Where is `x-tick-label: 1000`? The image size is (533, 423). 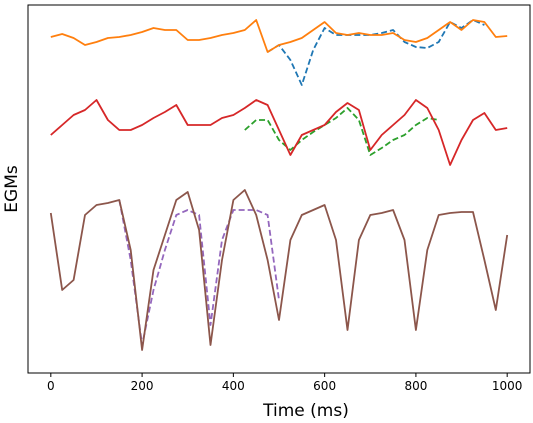
x-tick-label: 1000 is located at coordinates (507, 386).